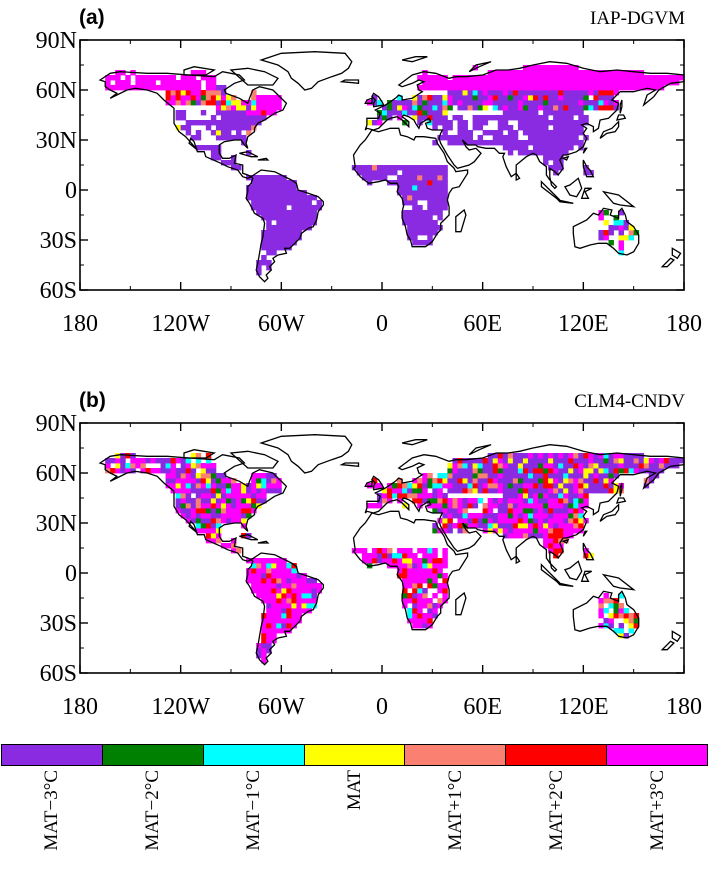  I want to click on coastline-newZealandS, so click(667, 645).